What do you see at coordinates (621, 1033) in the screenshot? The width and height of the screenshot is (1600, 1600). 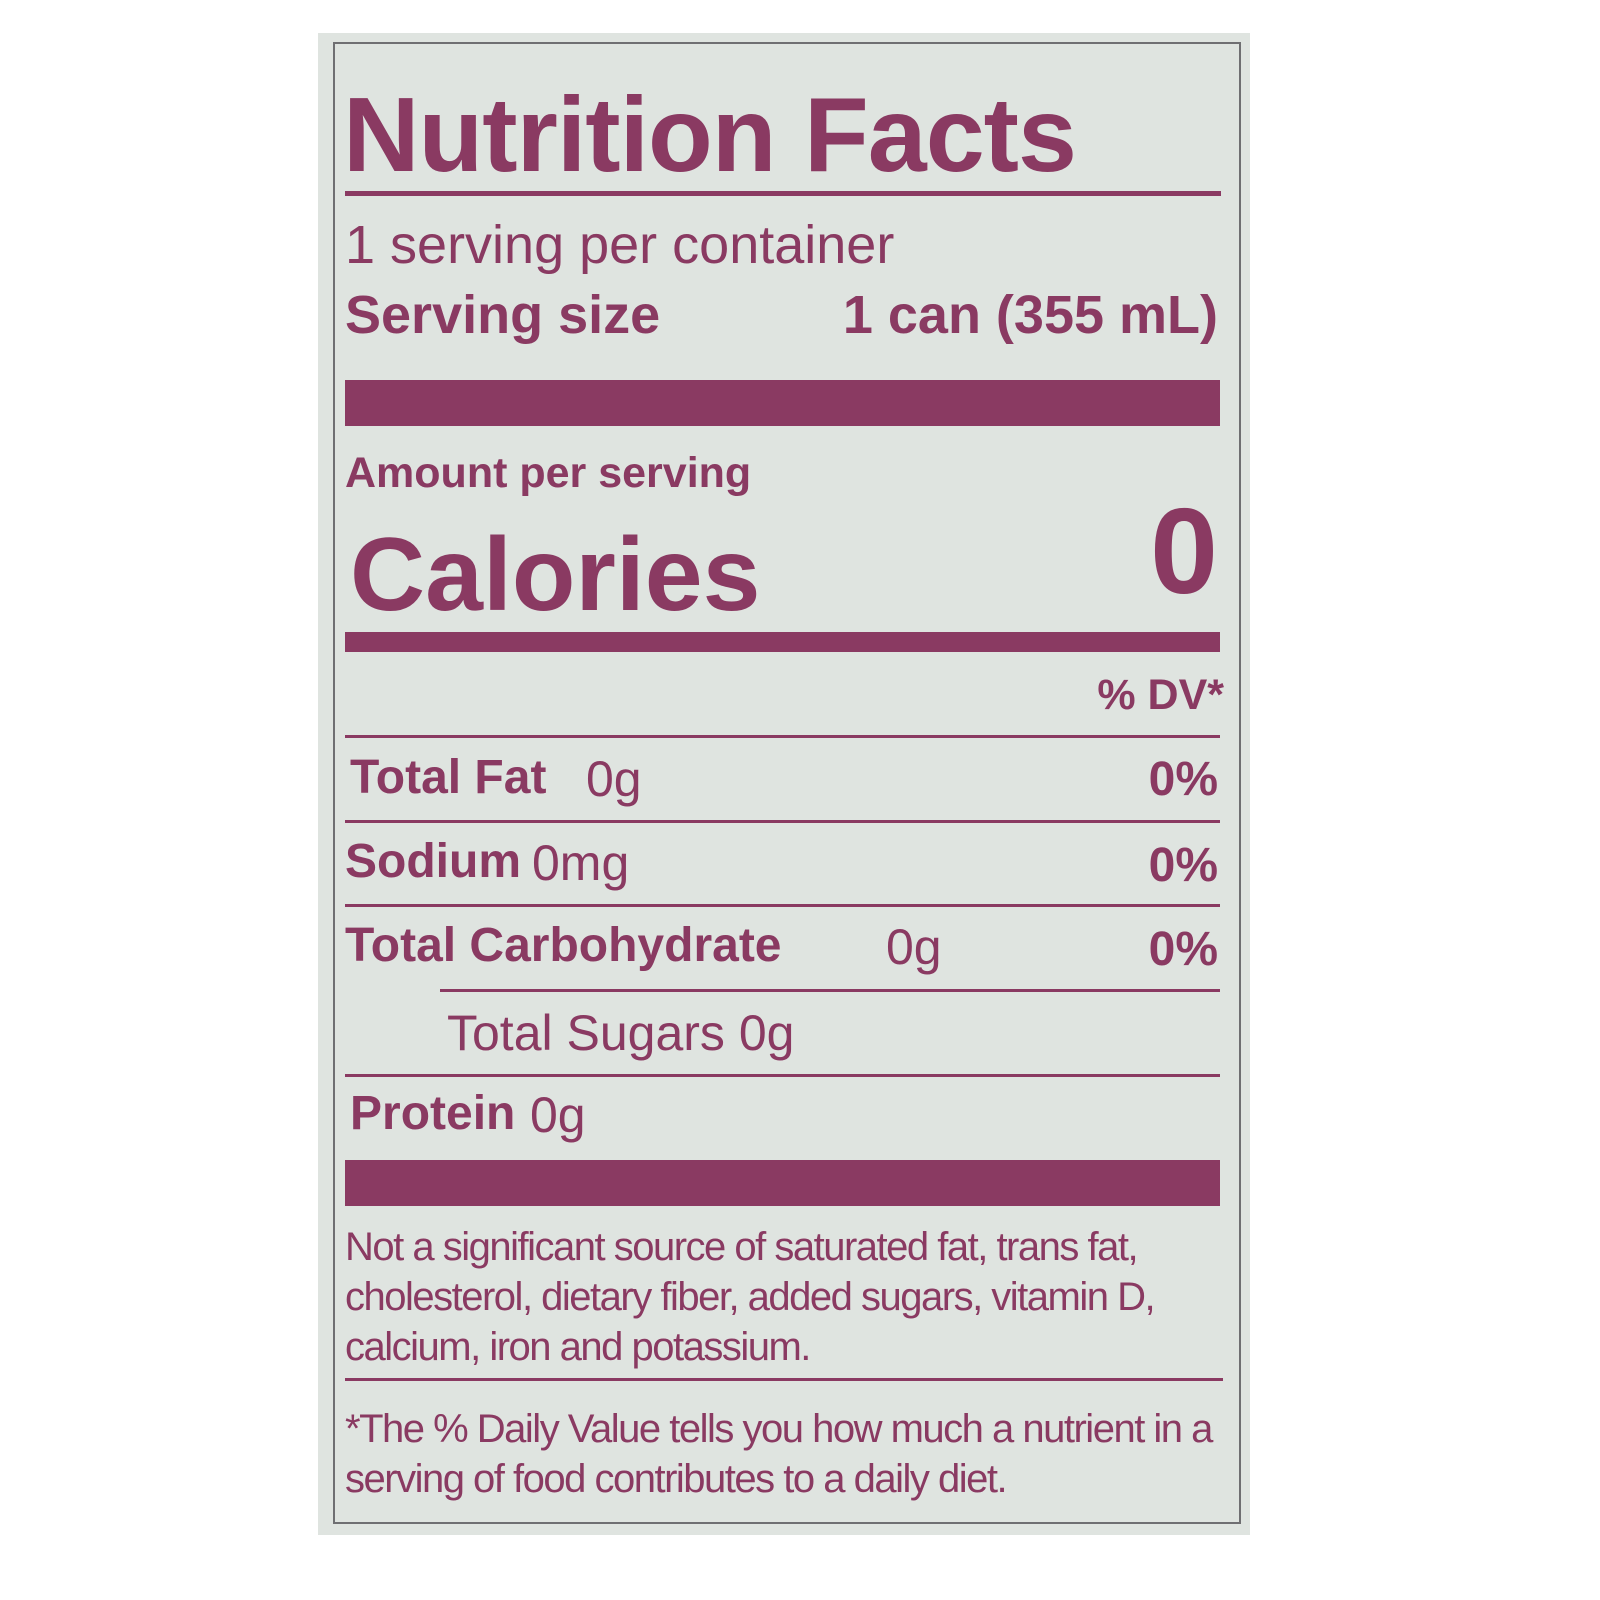 I see `nutrient-row-total-sugars: Total Sugars 0g` at bounding box center [621, 1033].